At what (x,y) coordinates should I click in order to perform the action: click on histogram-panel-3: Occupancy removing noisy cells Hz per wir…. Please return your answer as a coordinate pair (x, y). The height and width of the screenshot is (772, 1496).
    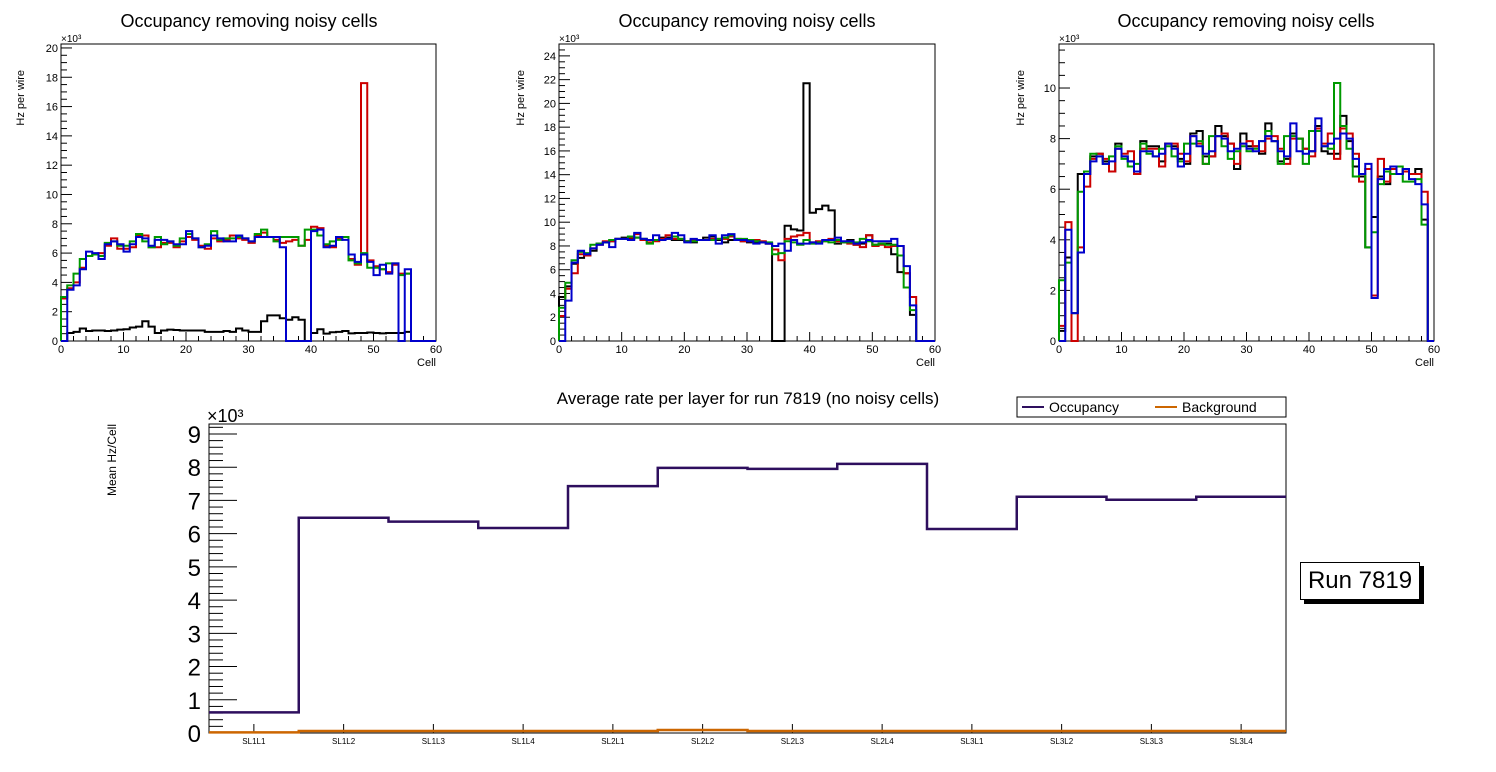
    Looking at the image, I should click on (1227, 190).